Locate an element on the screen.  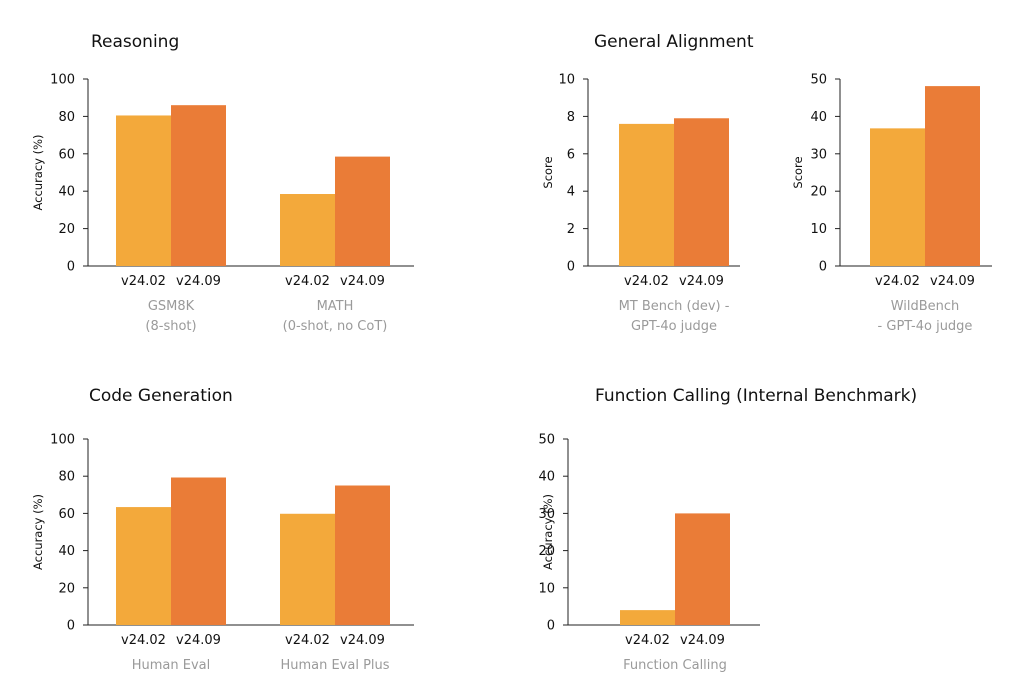
section-title-general-alignment: General Alignment is located at coordinates (674, 42).